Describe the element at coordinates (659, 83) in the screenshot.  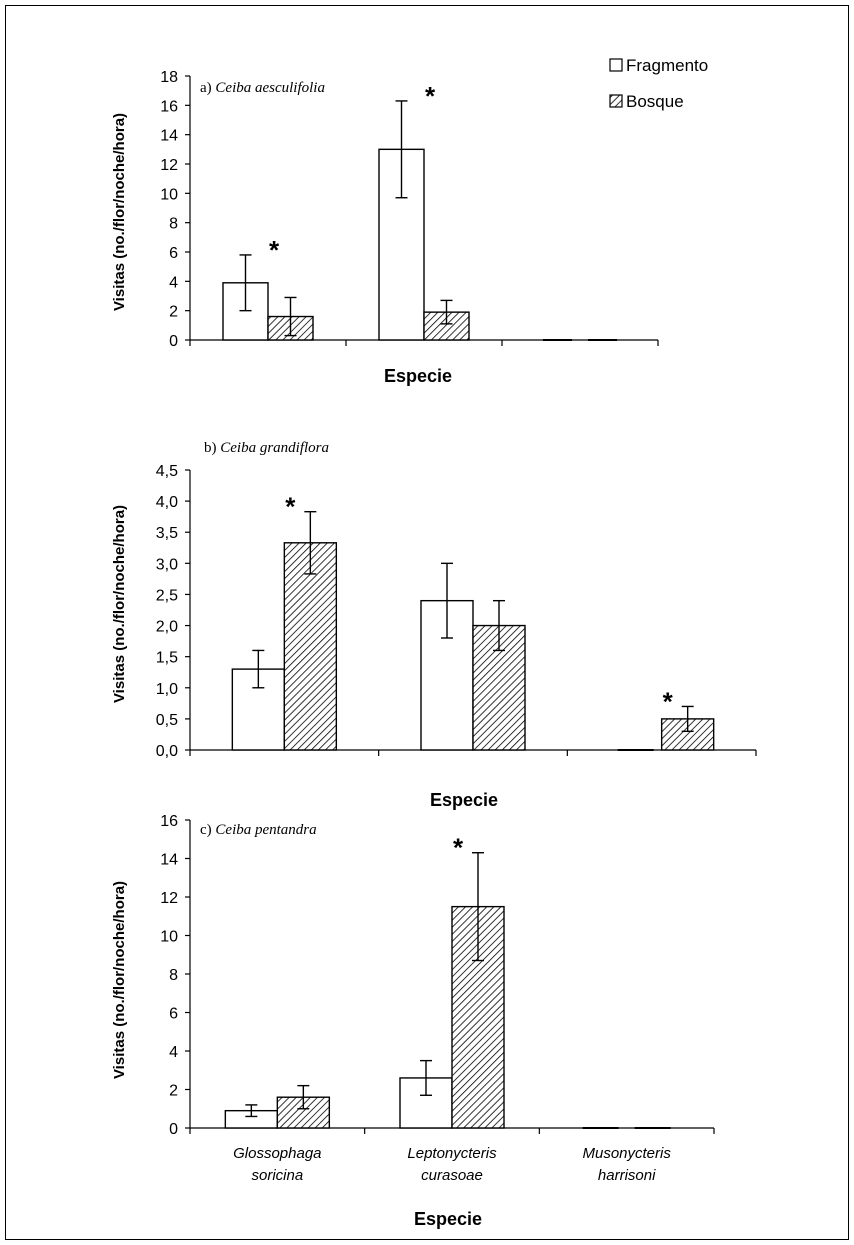
I see `legend: Fragmento Bosque` at that location.